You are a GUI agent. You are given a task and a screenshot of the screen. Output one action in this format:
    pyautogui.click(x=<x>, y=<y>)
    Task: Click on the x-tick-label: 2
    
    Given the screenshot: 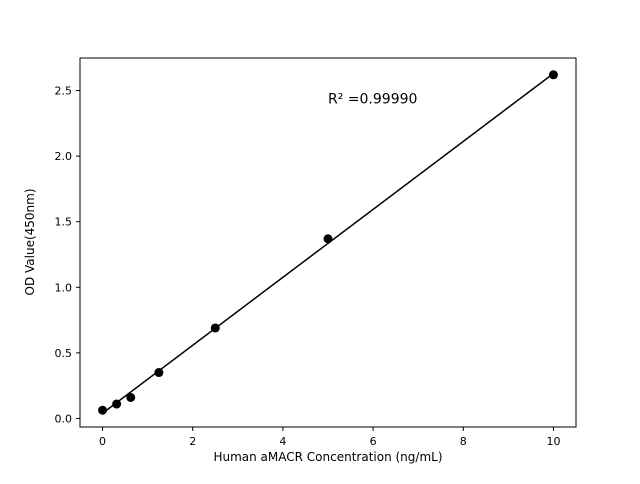 What is the action you would take?
    pyautogui.click(x=192, y=441)
    